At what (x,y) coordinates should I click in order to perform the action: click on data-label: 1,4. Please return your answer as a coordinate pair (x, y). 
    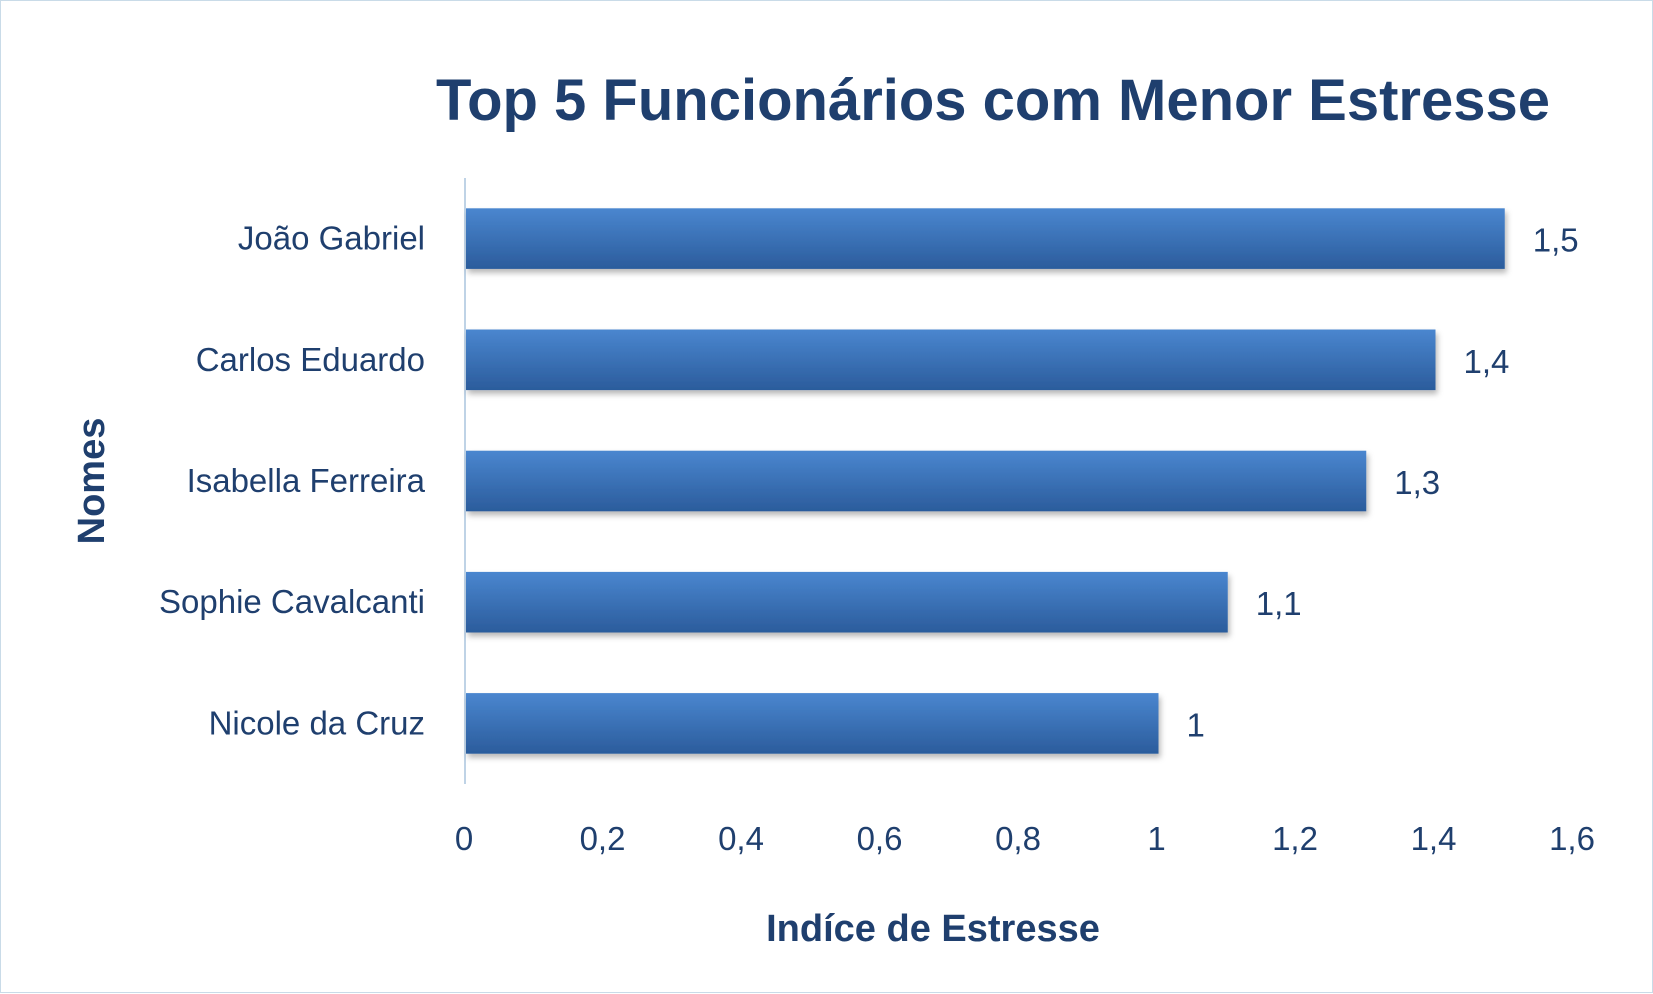
    Looking at the image, I should click on (1487, 361).